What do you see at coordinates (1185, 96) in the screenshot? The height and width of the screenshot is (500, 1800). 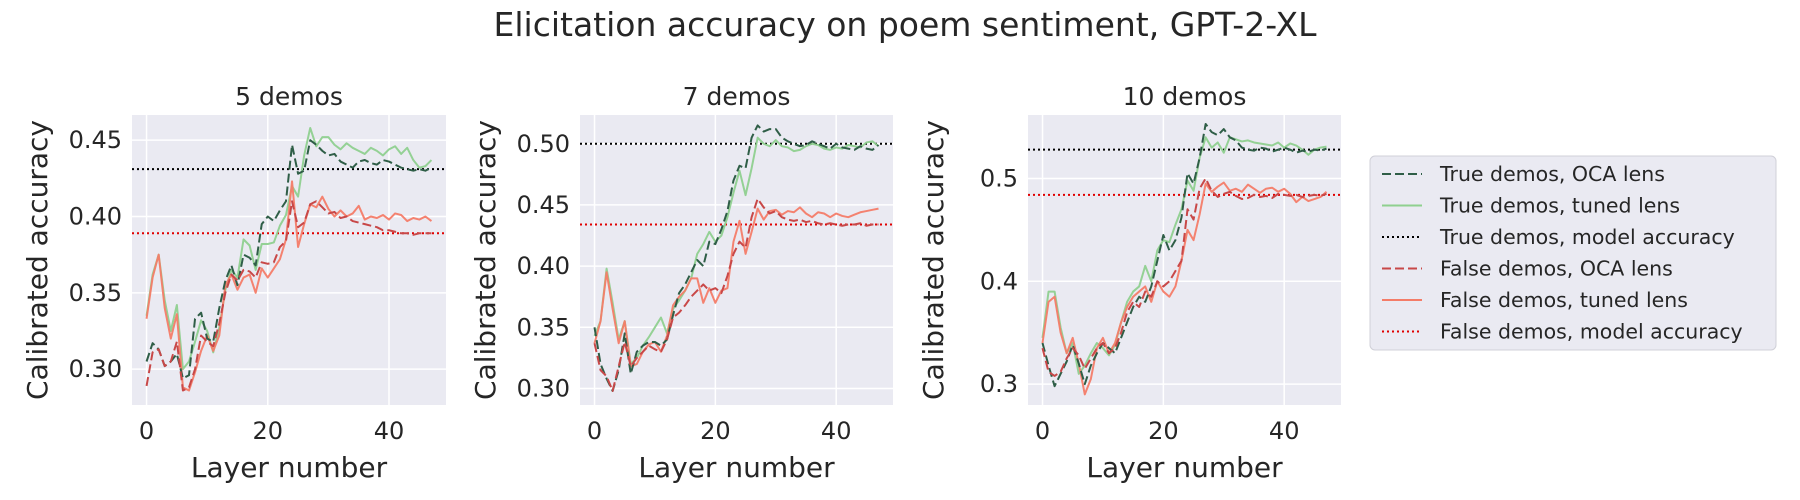 I see `panel-title: 10 demos` at bounding box center [1185, 96].